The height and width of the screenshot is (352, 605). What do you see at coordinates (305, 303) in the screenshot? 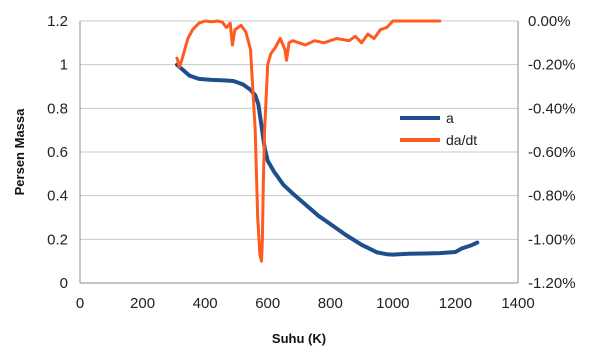
I see `x-axis-tick-labels: 0 200 400 600 800 1000 1200 1400` at bounding box center [305, 303].